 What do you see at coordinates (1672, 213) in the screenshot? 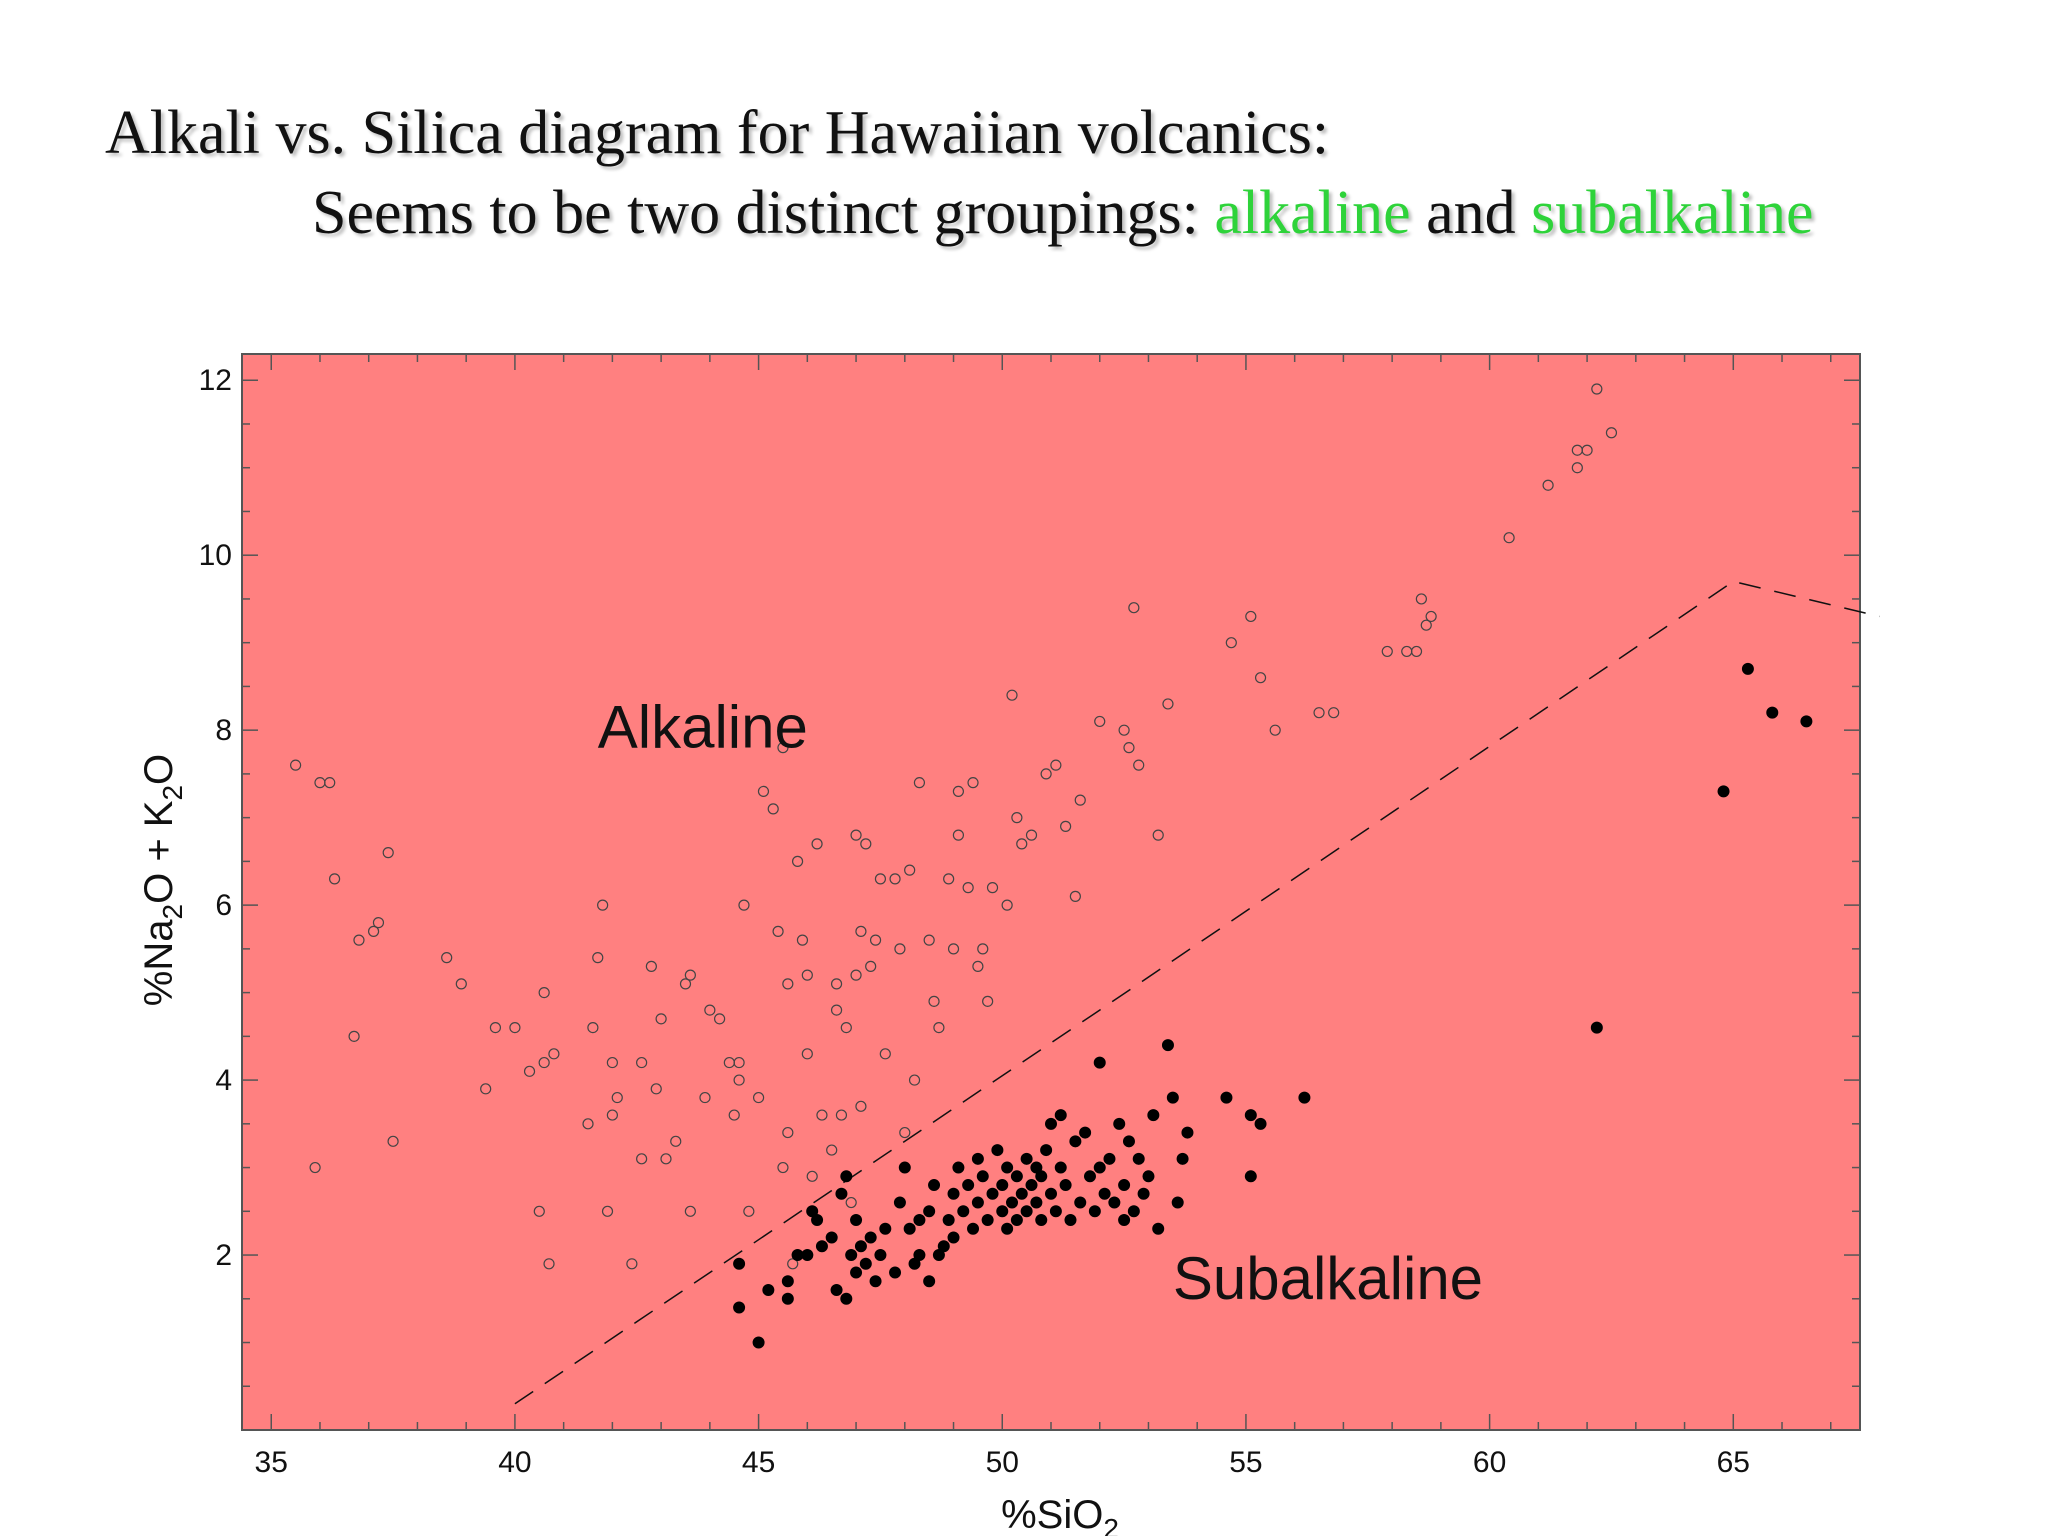
I see `title-subalkaline-word: subalkaline` at bounding box center [1672, 213].